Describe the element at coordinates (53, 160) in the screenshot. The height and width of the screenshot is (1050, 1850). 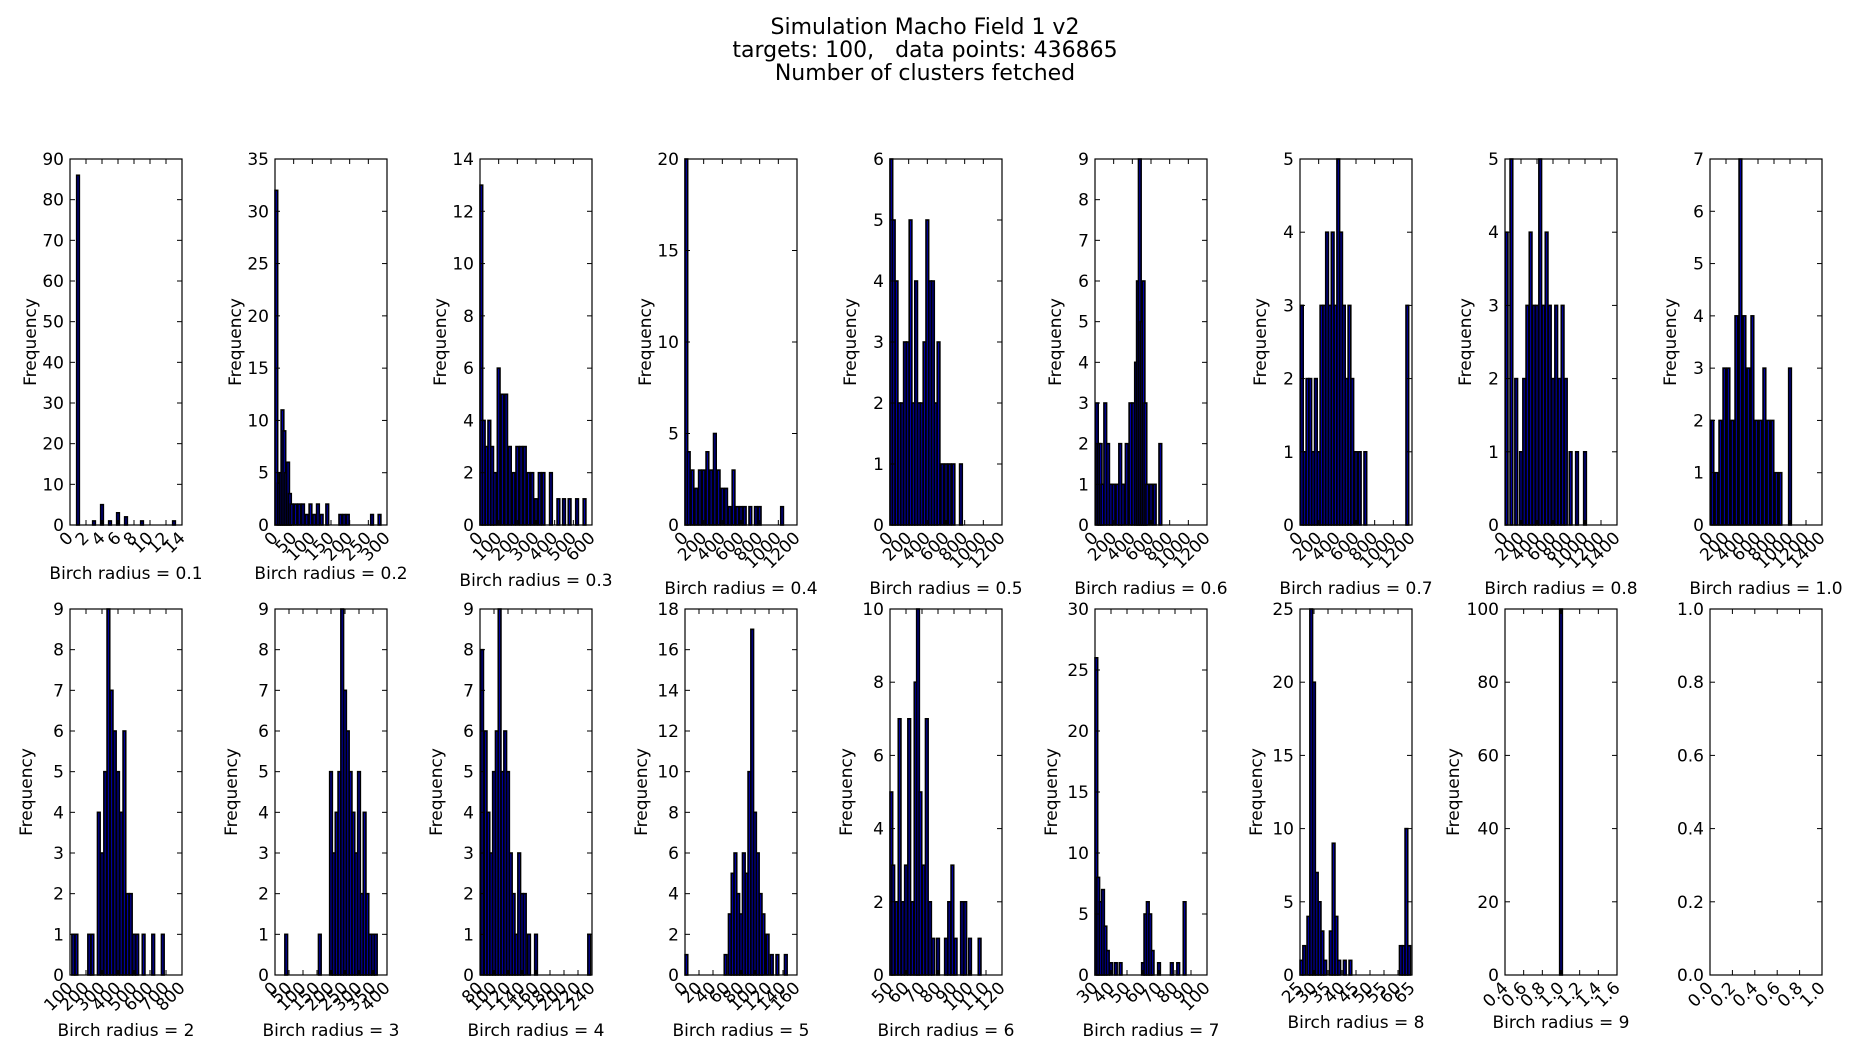
I see `y-tick-label: 90` at that location.